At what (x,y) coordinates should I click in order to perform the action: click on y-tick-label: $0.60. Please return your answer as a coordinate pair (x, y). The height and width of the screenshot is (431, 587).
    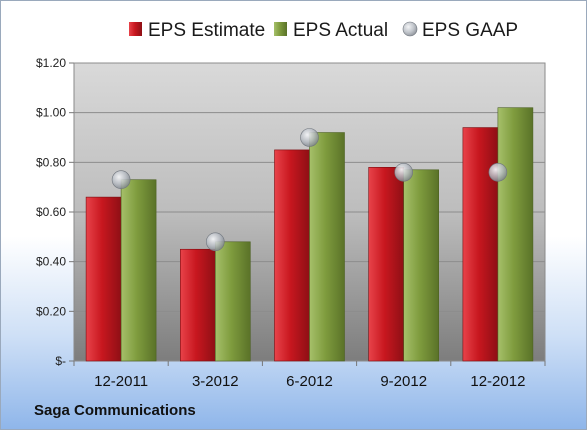
    Looking at the image, I should click on (51, 212).